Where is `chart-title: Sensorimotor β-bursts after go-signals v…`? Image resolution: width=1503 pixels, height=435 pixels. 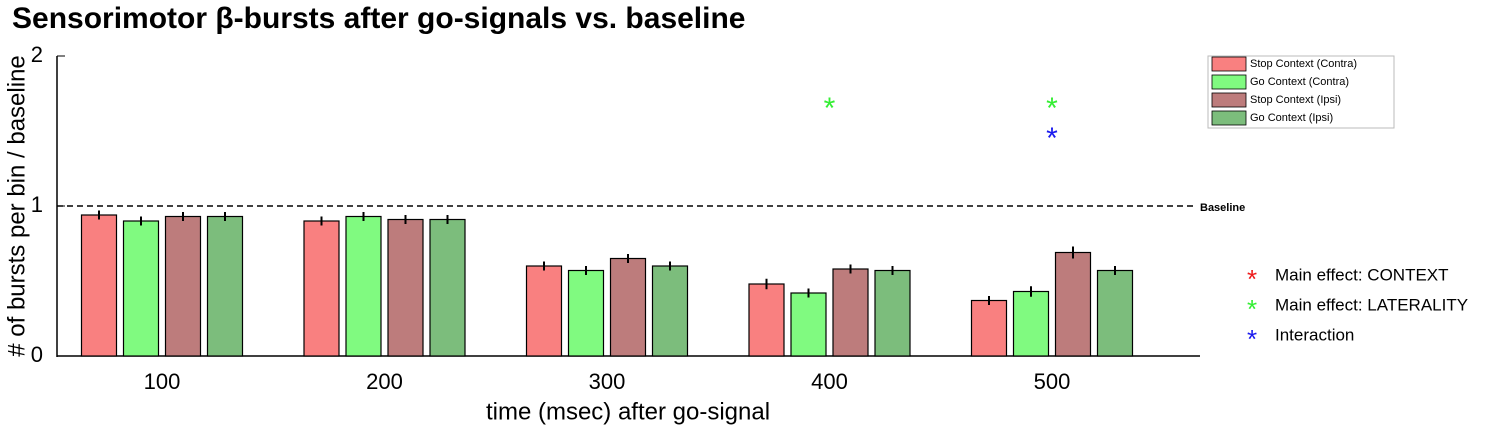
chart-title: Sensorimotor β-bursts after go-signals v… is located at coordinates (379, 18).